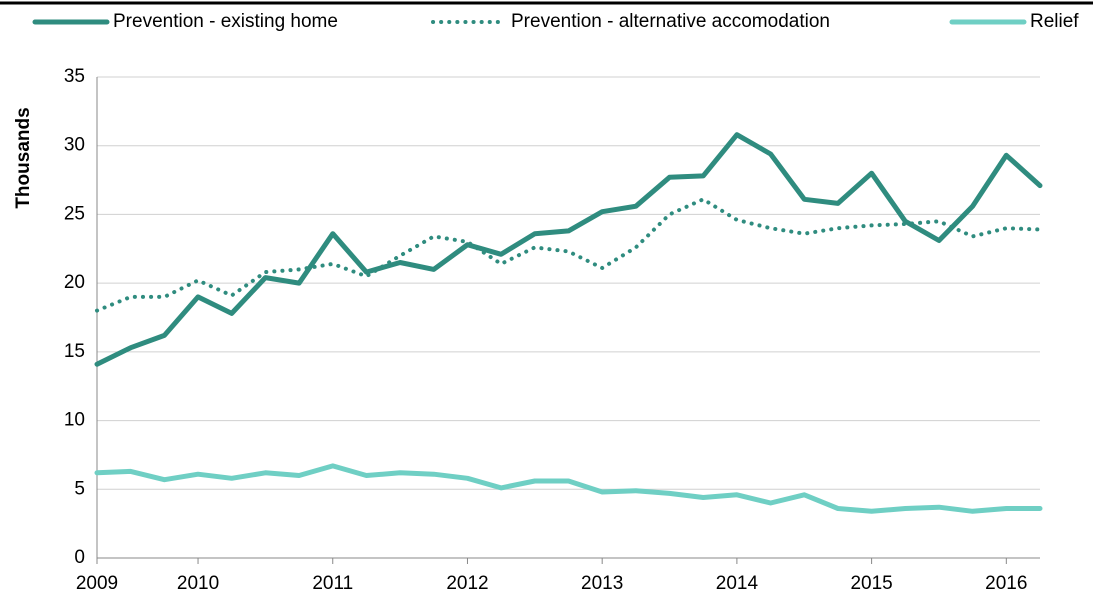 This screenshot has width=1093, height=606. What do you see at coordinates (74, 282) in the screenshot?
I see `y-tick-label: 20` at bounding box center [74, 282].